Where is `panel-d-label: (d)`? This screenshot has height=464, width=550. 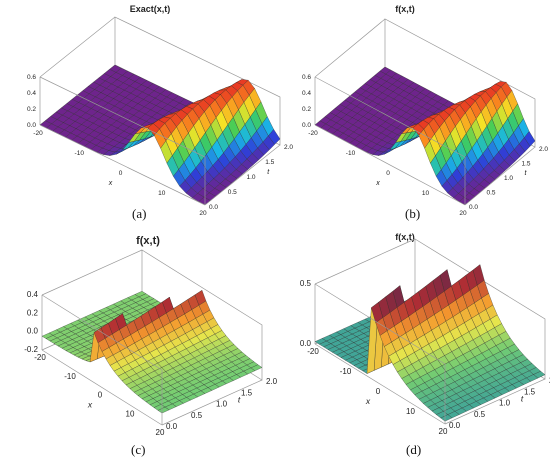 panel-d-label: (d) is located at coordinates (414, 449).